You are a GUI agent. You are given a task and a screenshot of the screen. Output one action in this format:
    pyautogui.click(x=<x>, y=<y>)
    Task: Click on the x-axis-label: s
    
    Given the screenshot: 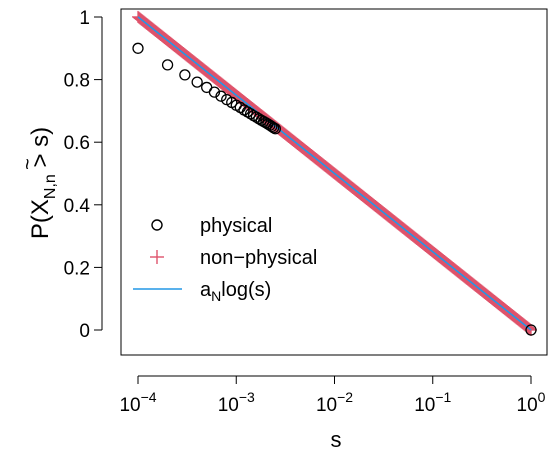 What is the action you would take?
    pyautogui.click(x=336, y=439)
    